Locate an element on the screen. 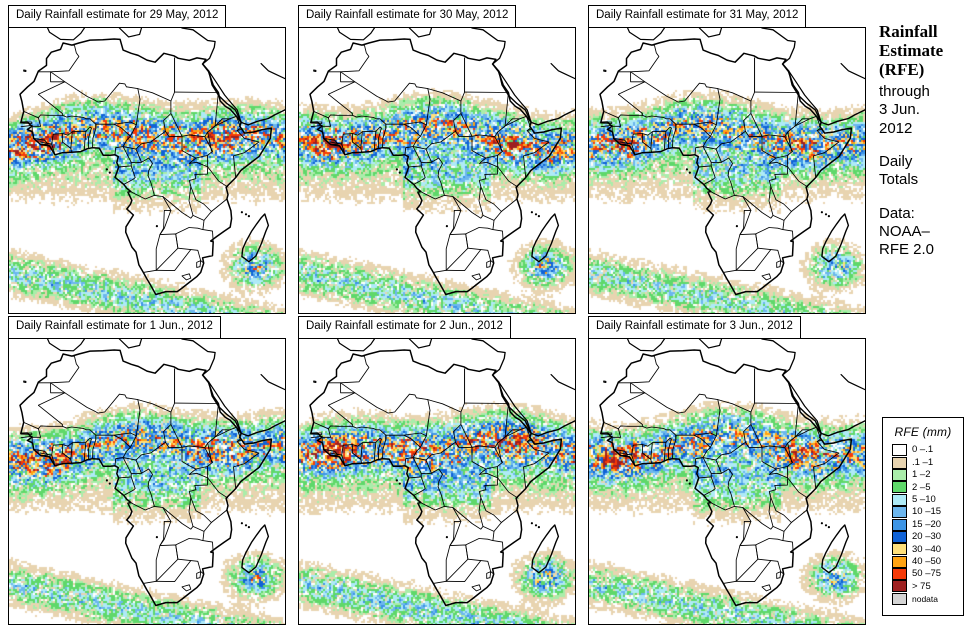  totals-line-1: Daily is located at coordinates (896, 161).